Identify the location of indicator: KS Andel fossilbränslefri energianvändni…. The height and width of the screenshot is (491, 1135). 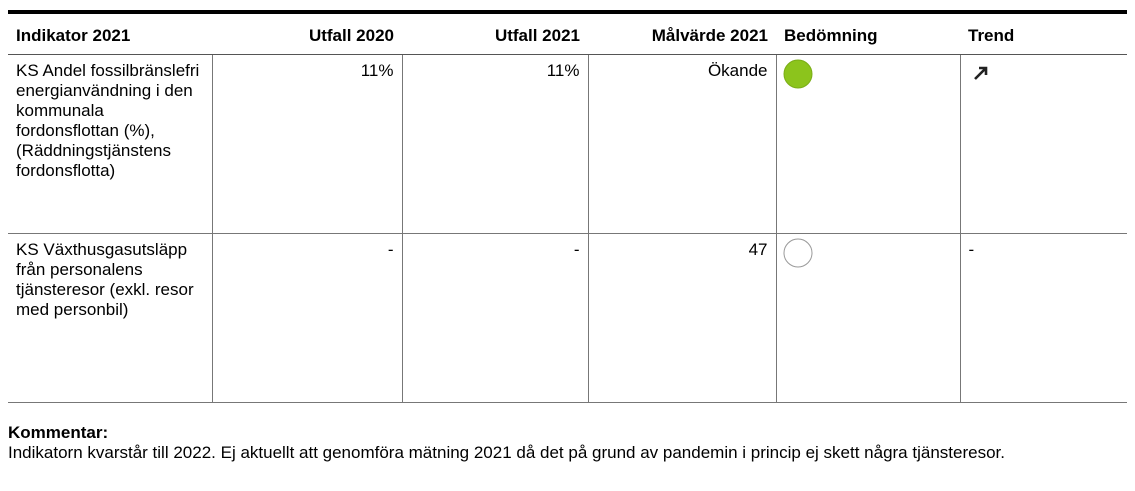
(110, 144).